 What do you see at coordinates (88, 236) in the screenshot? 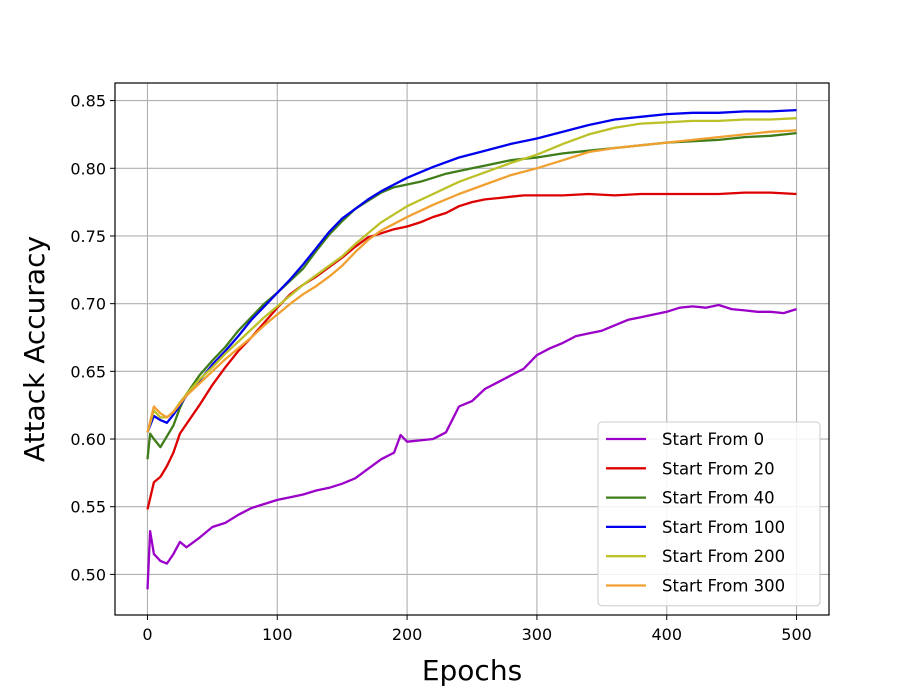
I see `y-tick-label: 0.75` at bounding box center [88, 236].